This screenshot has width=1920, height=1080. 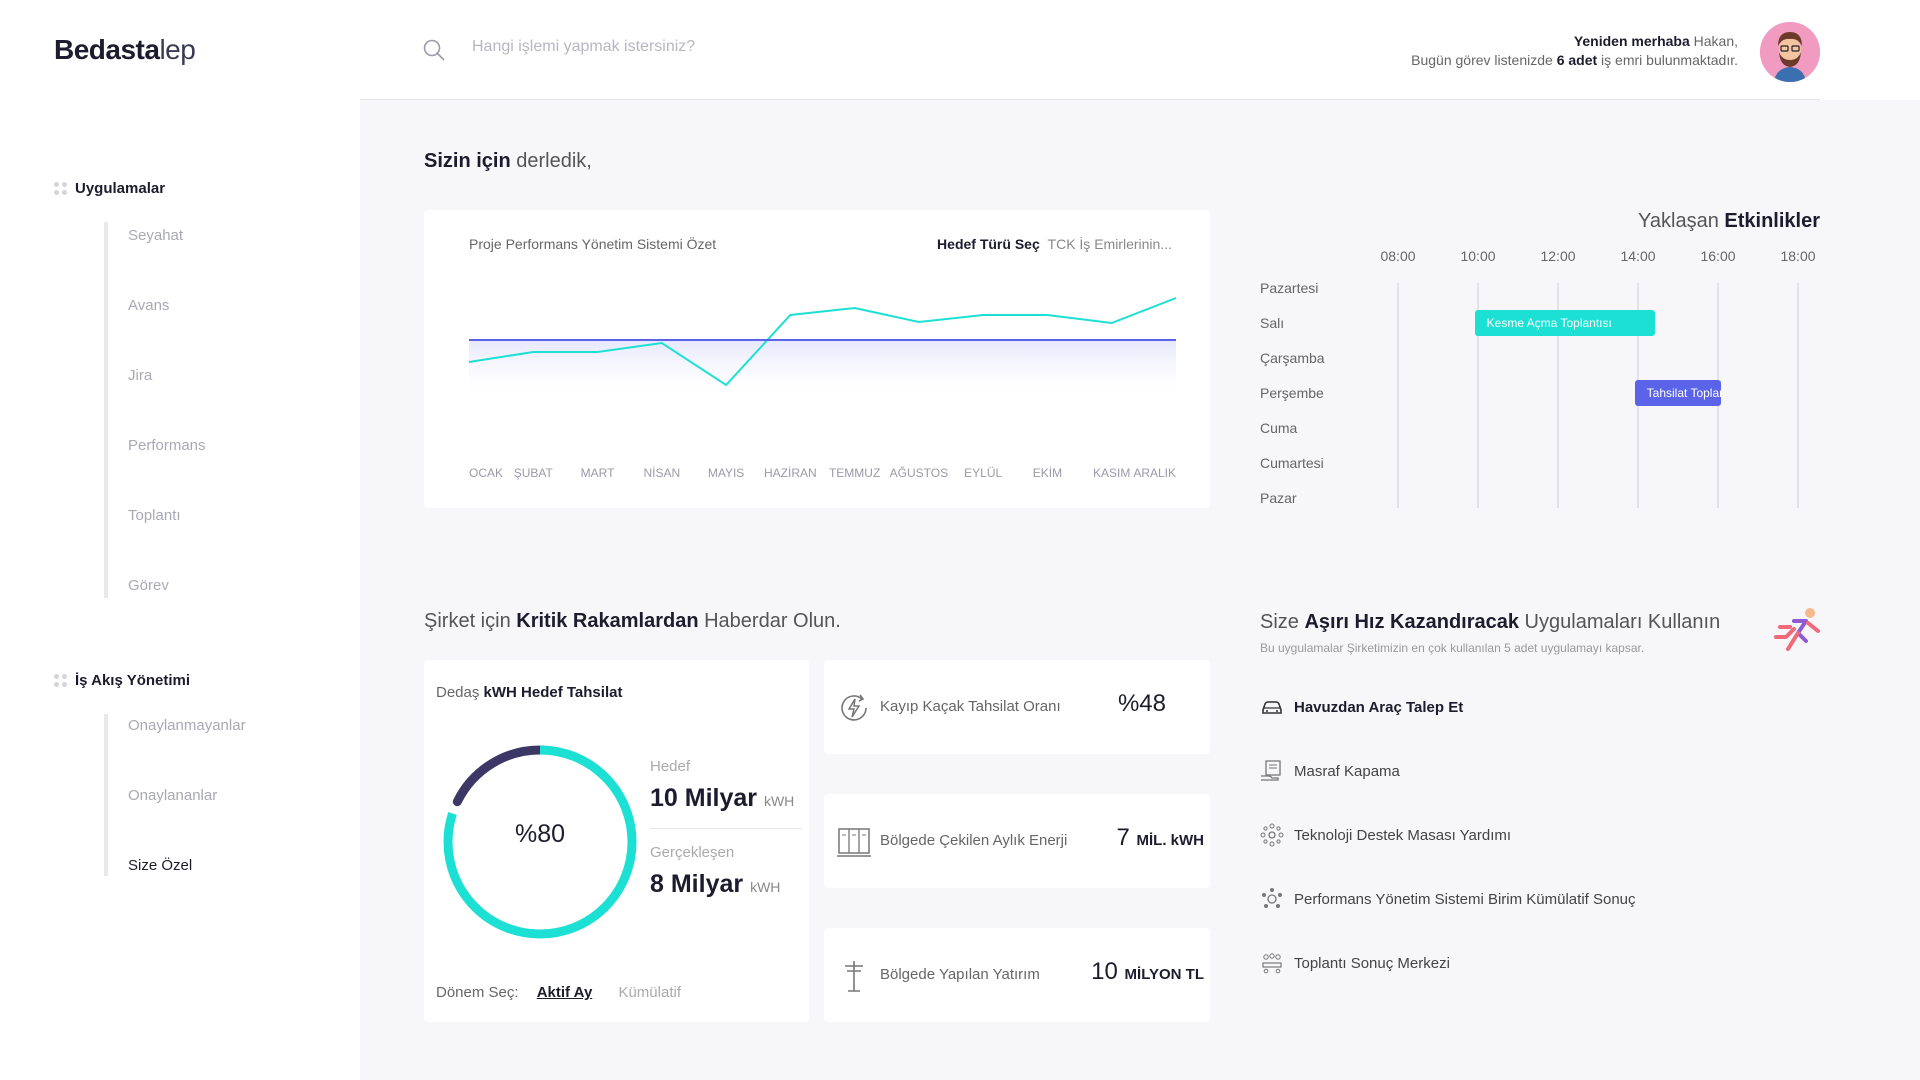 I want to click on kpi-value: 7 MİL. kWH, so click(x=1160, y=837).